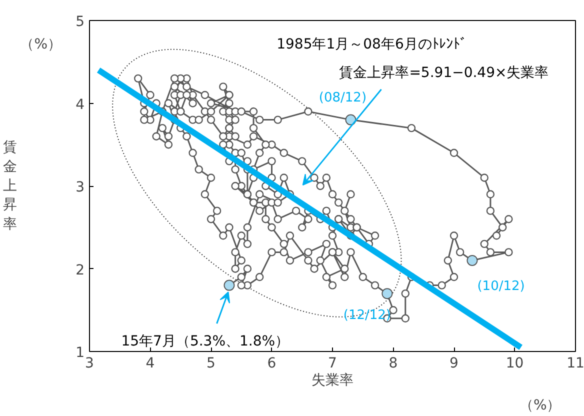 The width and height of the screenshot is (584, 416). What do you see at coordinates (10, 186) in the screenshot?
I see `y-axis-title: 賃金上昇率` at bounding box center [10, 186].